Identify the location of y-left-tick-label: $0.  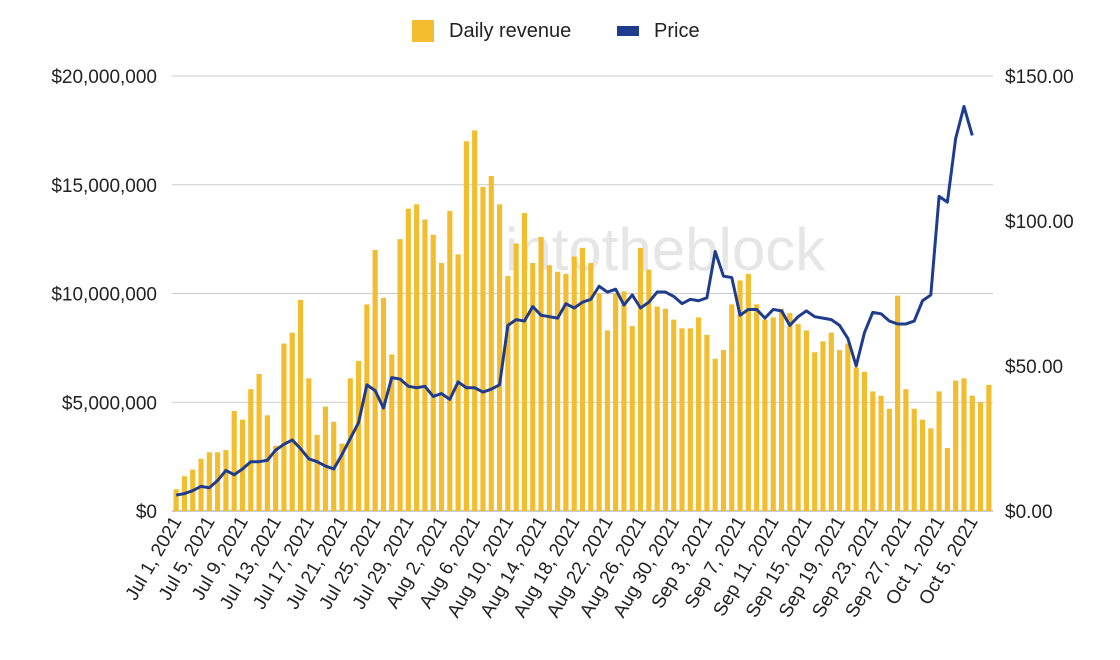
(146, 512).